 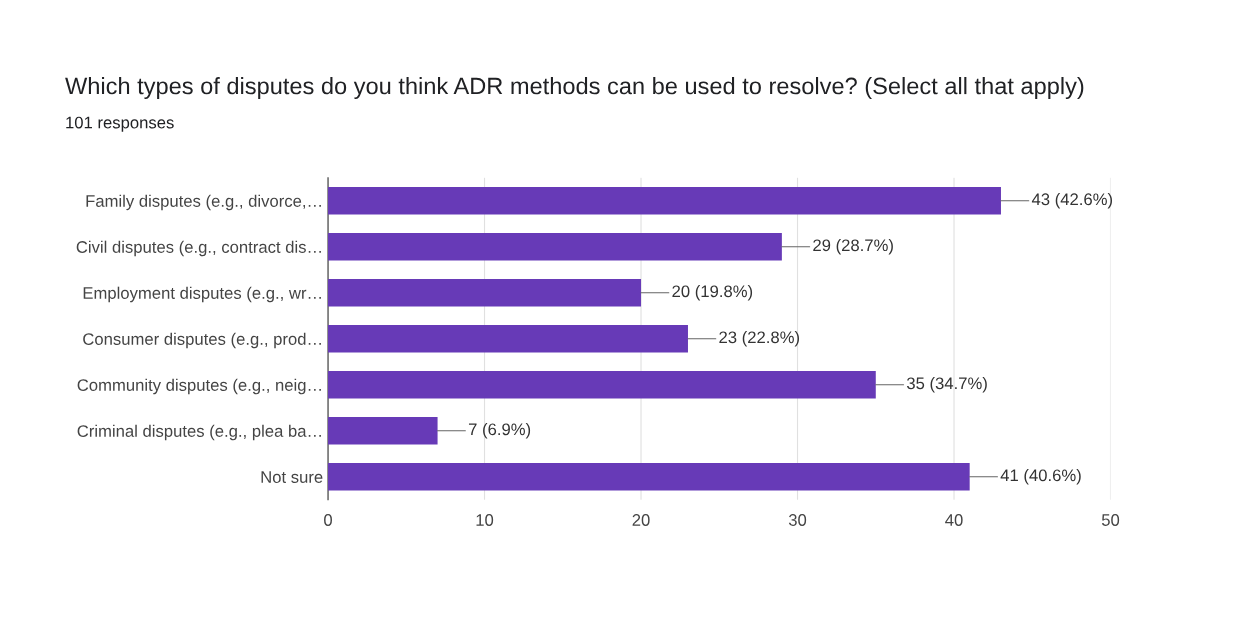 I want to click on data-label: 43 (42.6%), so click(x=1072, y=200).